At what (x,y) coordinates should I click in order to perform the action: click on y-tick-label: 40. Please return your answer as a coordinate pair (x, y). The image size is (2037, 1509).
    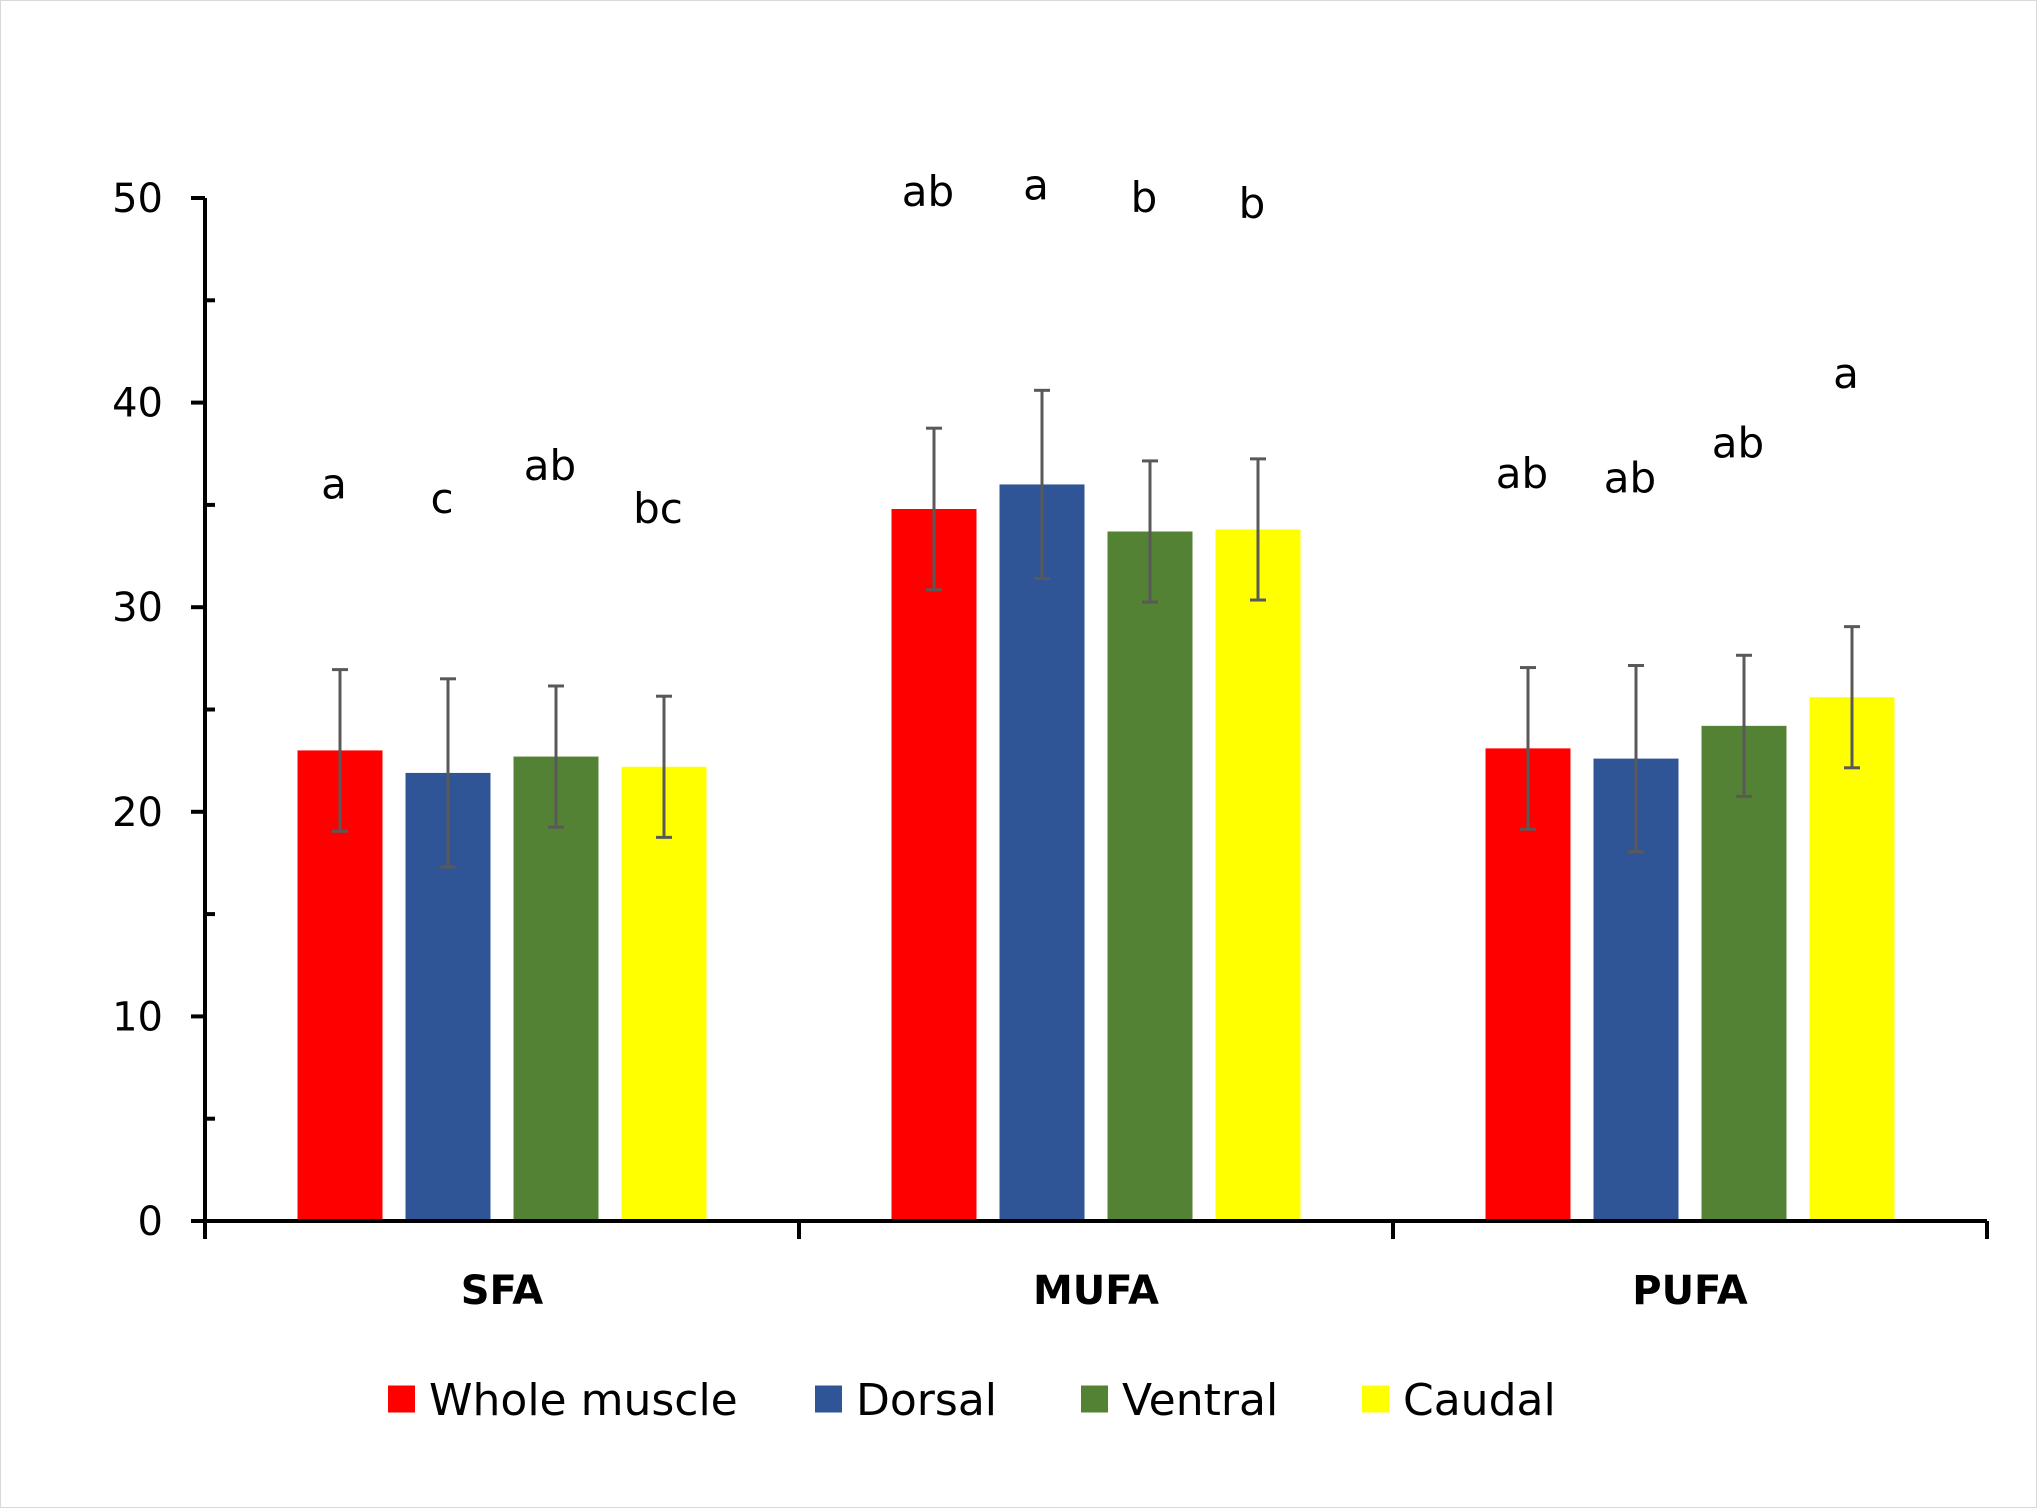
    Looking at the image, I should click on (137, 404).